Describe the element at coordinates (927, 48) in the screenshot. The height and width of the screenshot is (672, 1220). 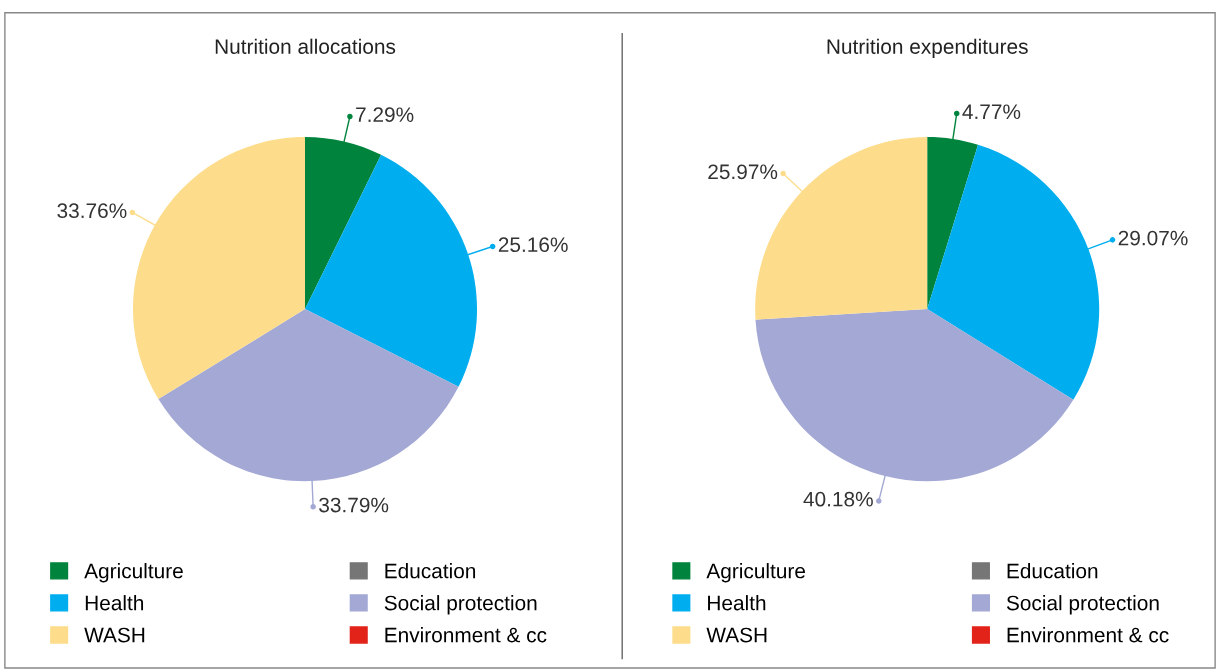
I see `chart-title: Nutrition expenditures` at that location.